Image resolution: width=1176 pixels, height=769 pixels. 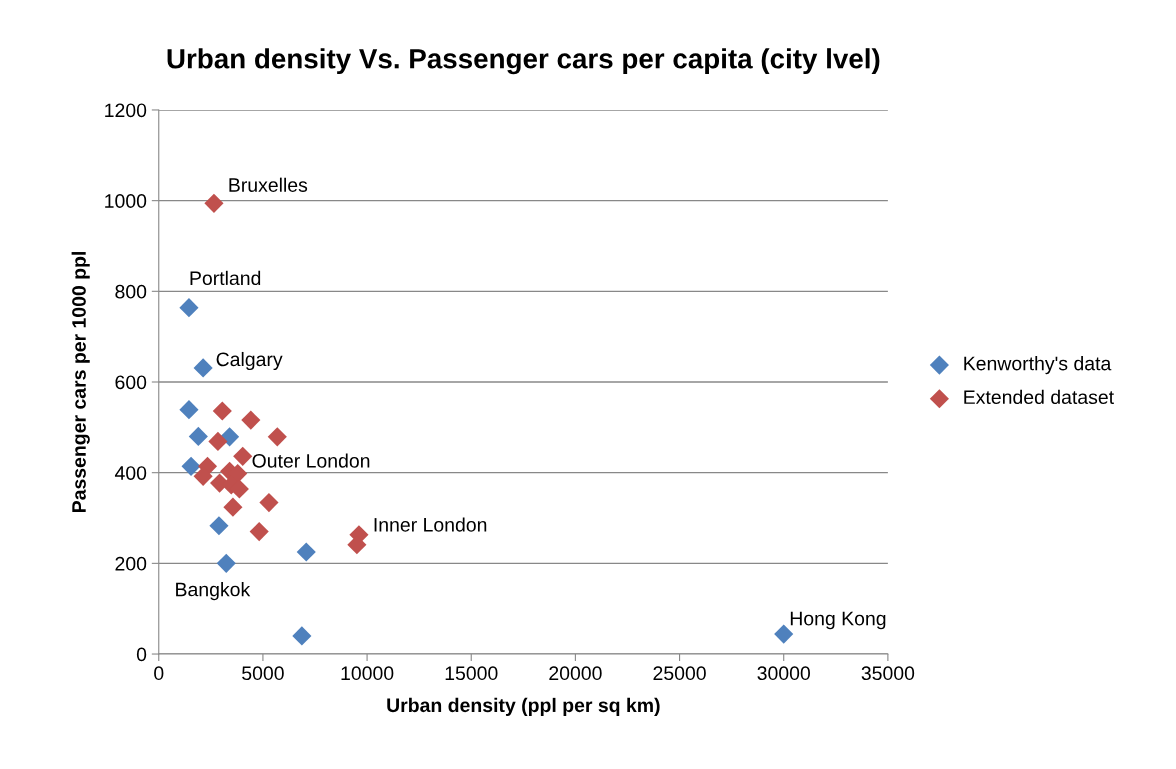 What do you see at coordinates (249, 361) in the screenshot?
I see `annotation: Calgary` at bounding box center [249, 361].